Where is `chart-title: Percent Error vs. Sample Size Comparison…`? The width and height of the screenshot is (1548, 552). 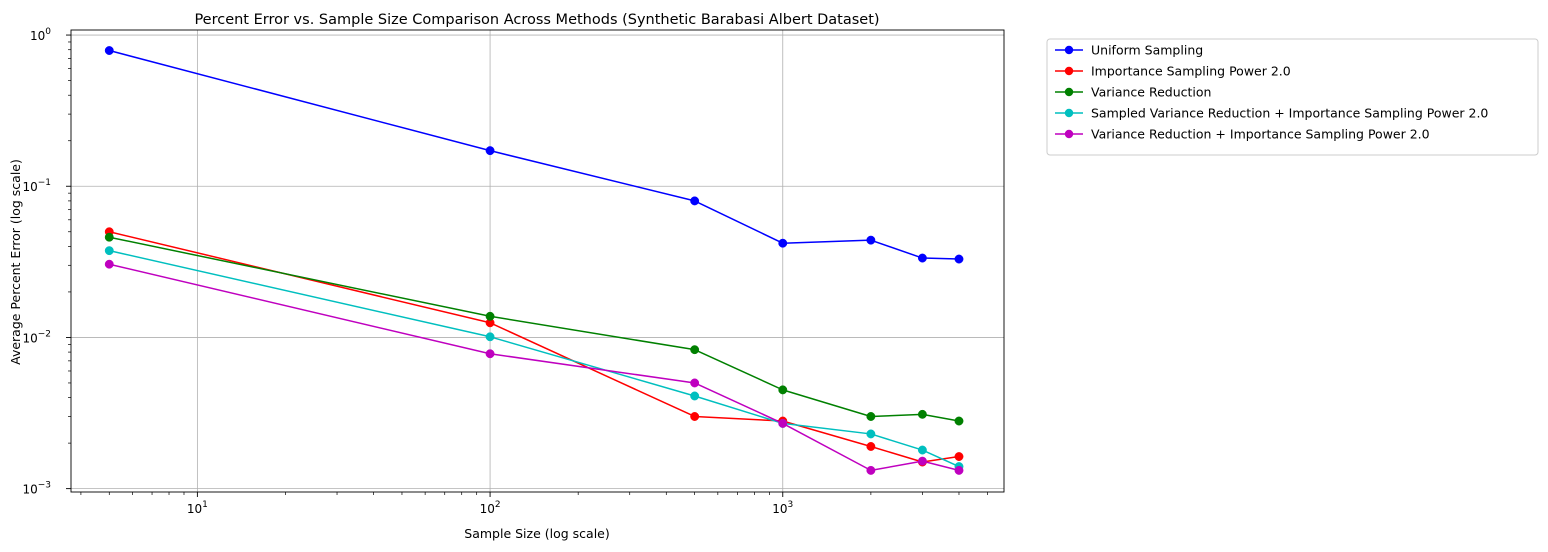 chart-title: Percent Error vs. Sample Size Comparison… is located at coordinates (536, 20).